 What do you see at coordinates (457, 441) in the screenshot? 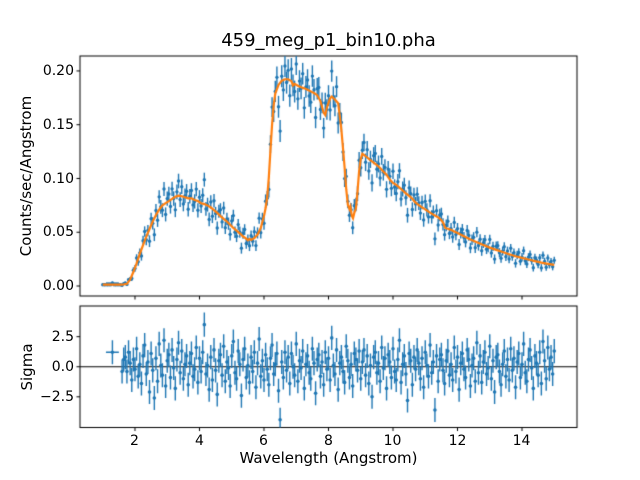
I see `x-tick-label: 12` at bounding box center [457, 441].